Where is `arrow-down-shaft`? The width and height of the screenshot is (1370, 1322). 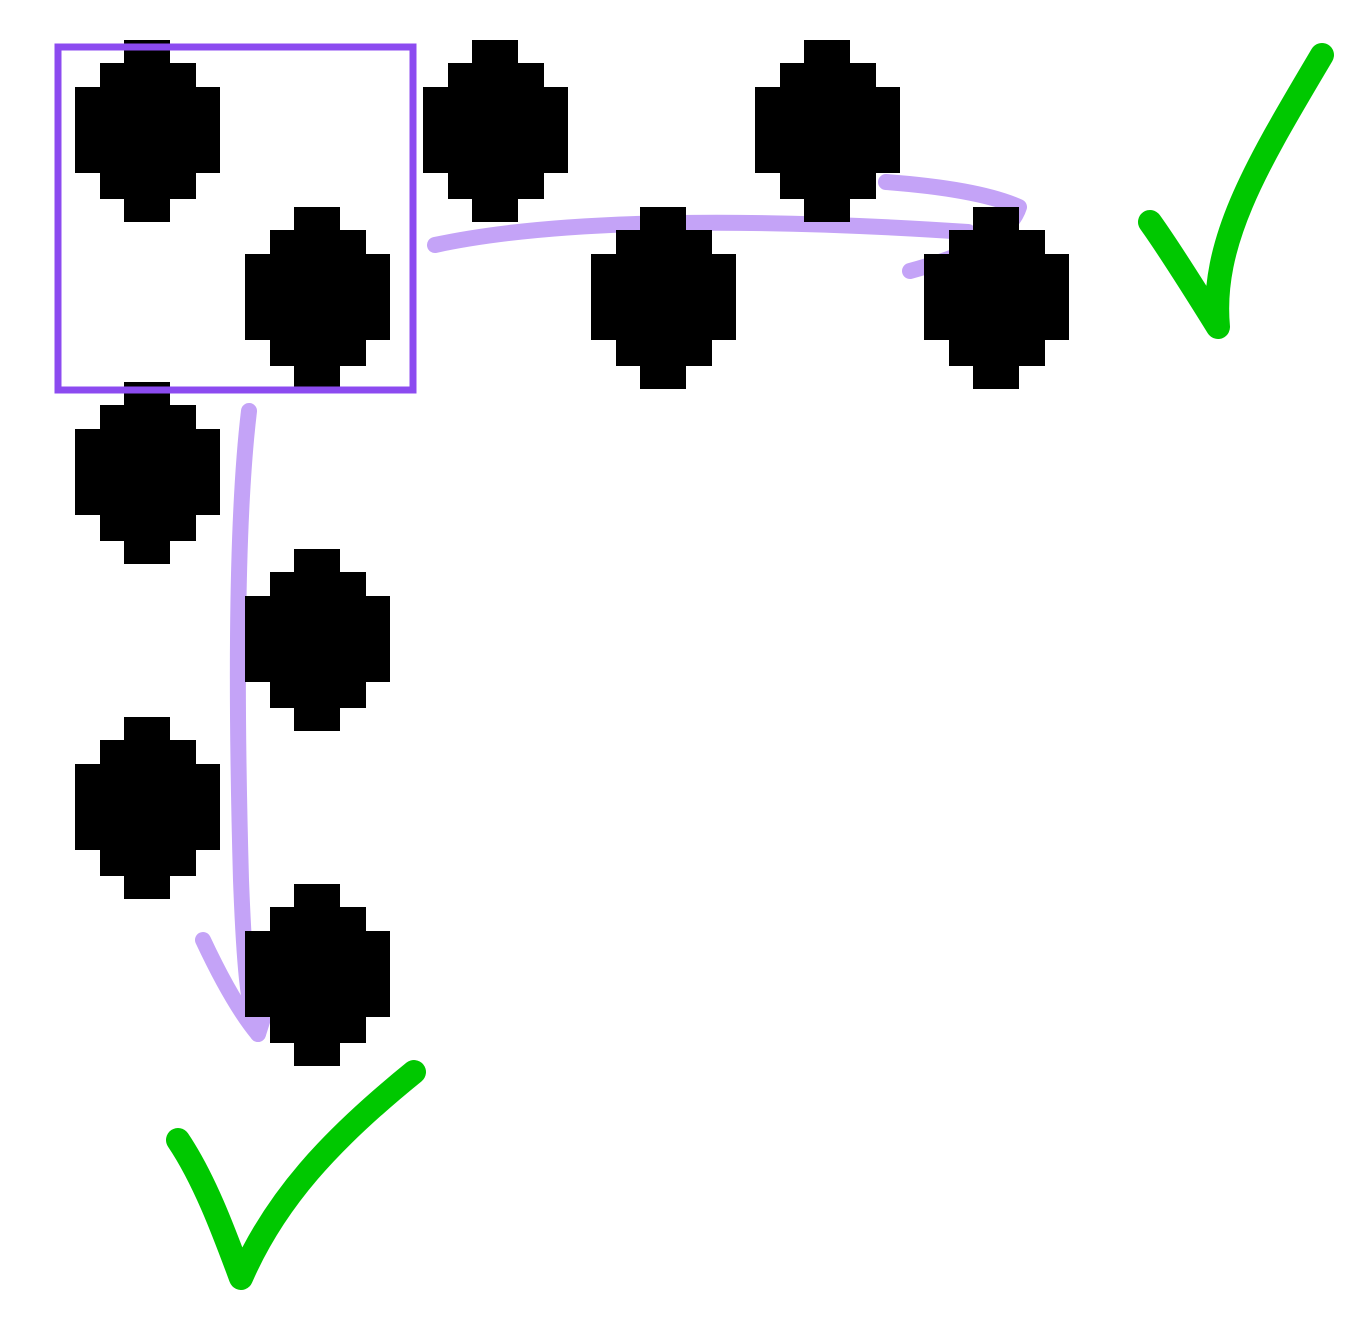 arrow-down-shaft is located at coordinates (247, 722).